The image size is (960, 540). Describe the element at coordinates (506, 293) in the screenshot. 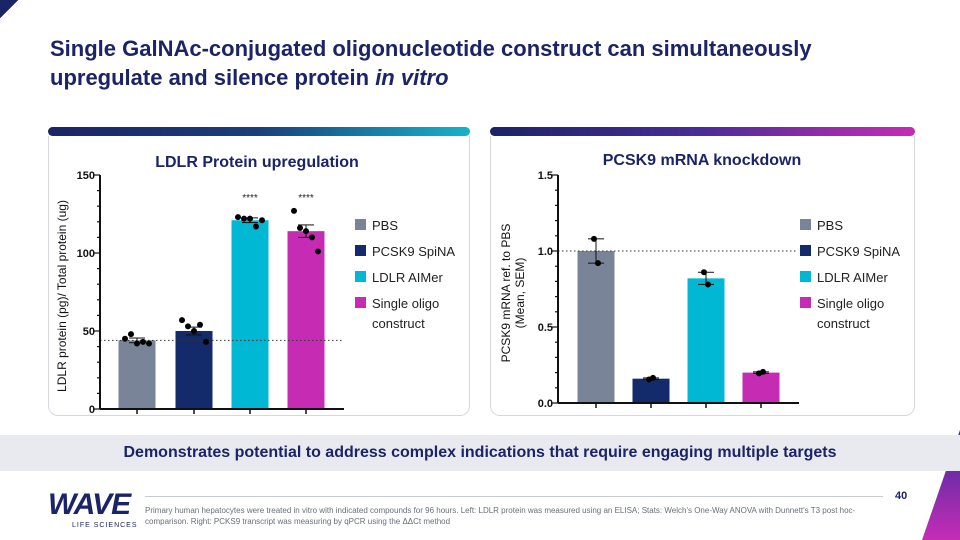

I see `y-axis-label: PCSK9 mRNA ref. to PBS` at that location.